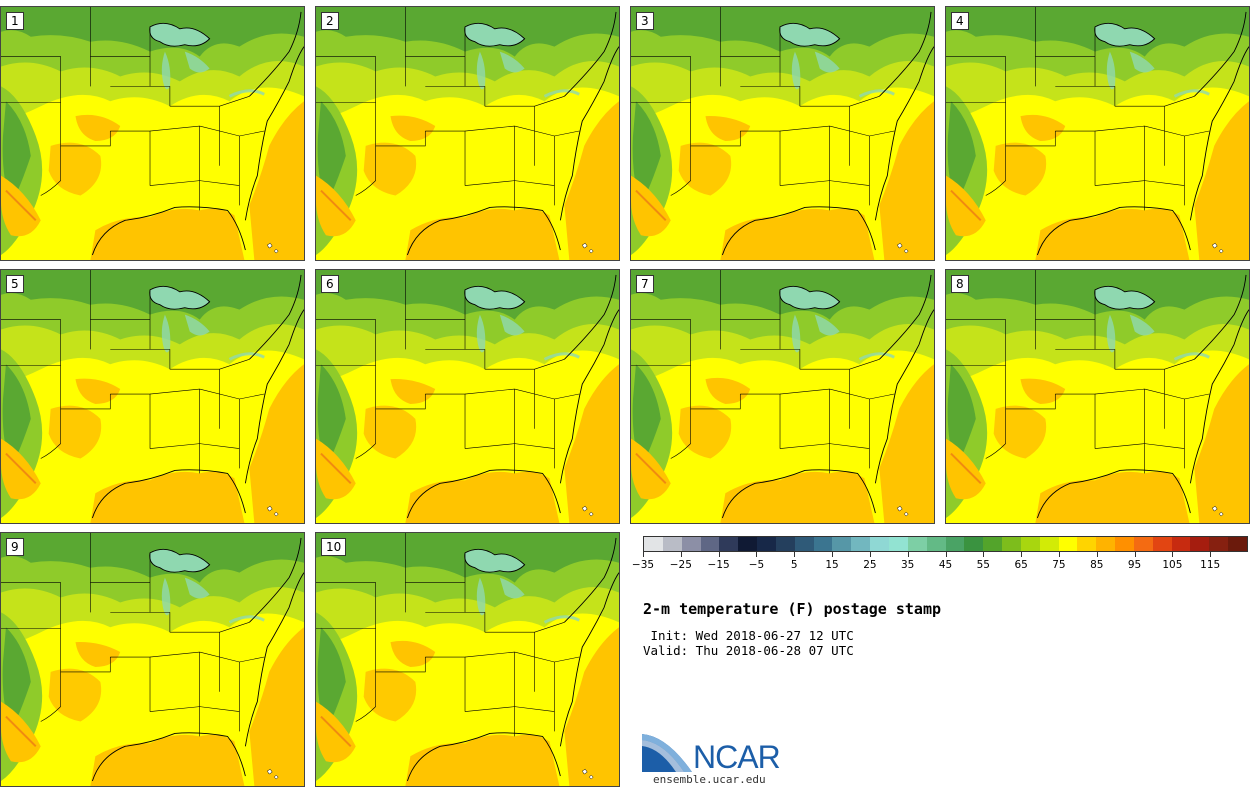 This screenshot has height=788, width=1260. I want to click on site-url: ensemble.ucar.edu, so click(709, 779).